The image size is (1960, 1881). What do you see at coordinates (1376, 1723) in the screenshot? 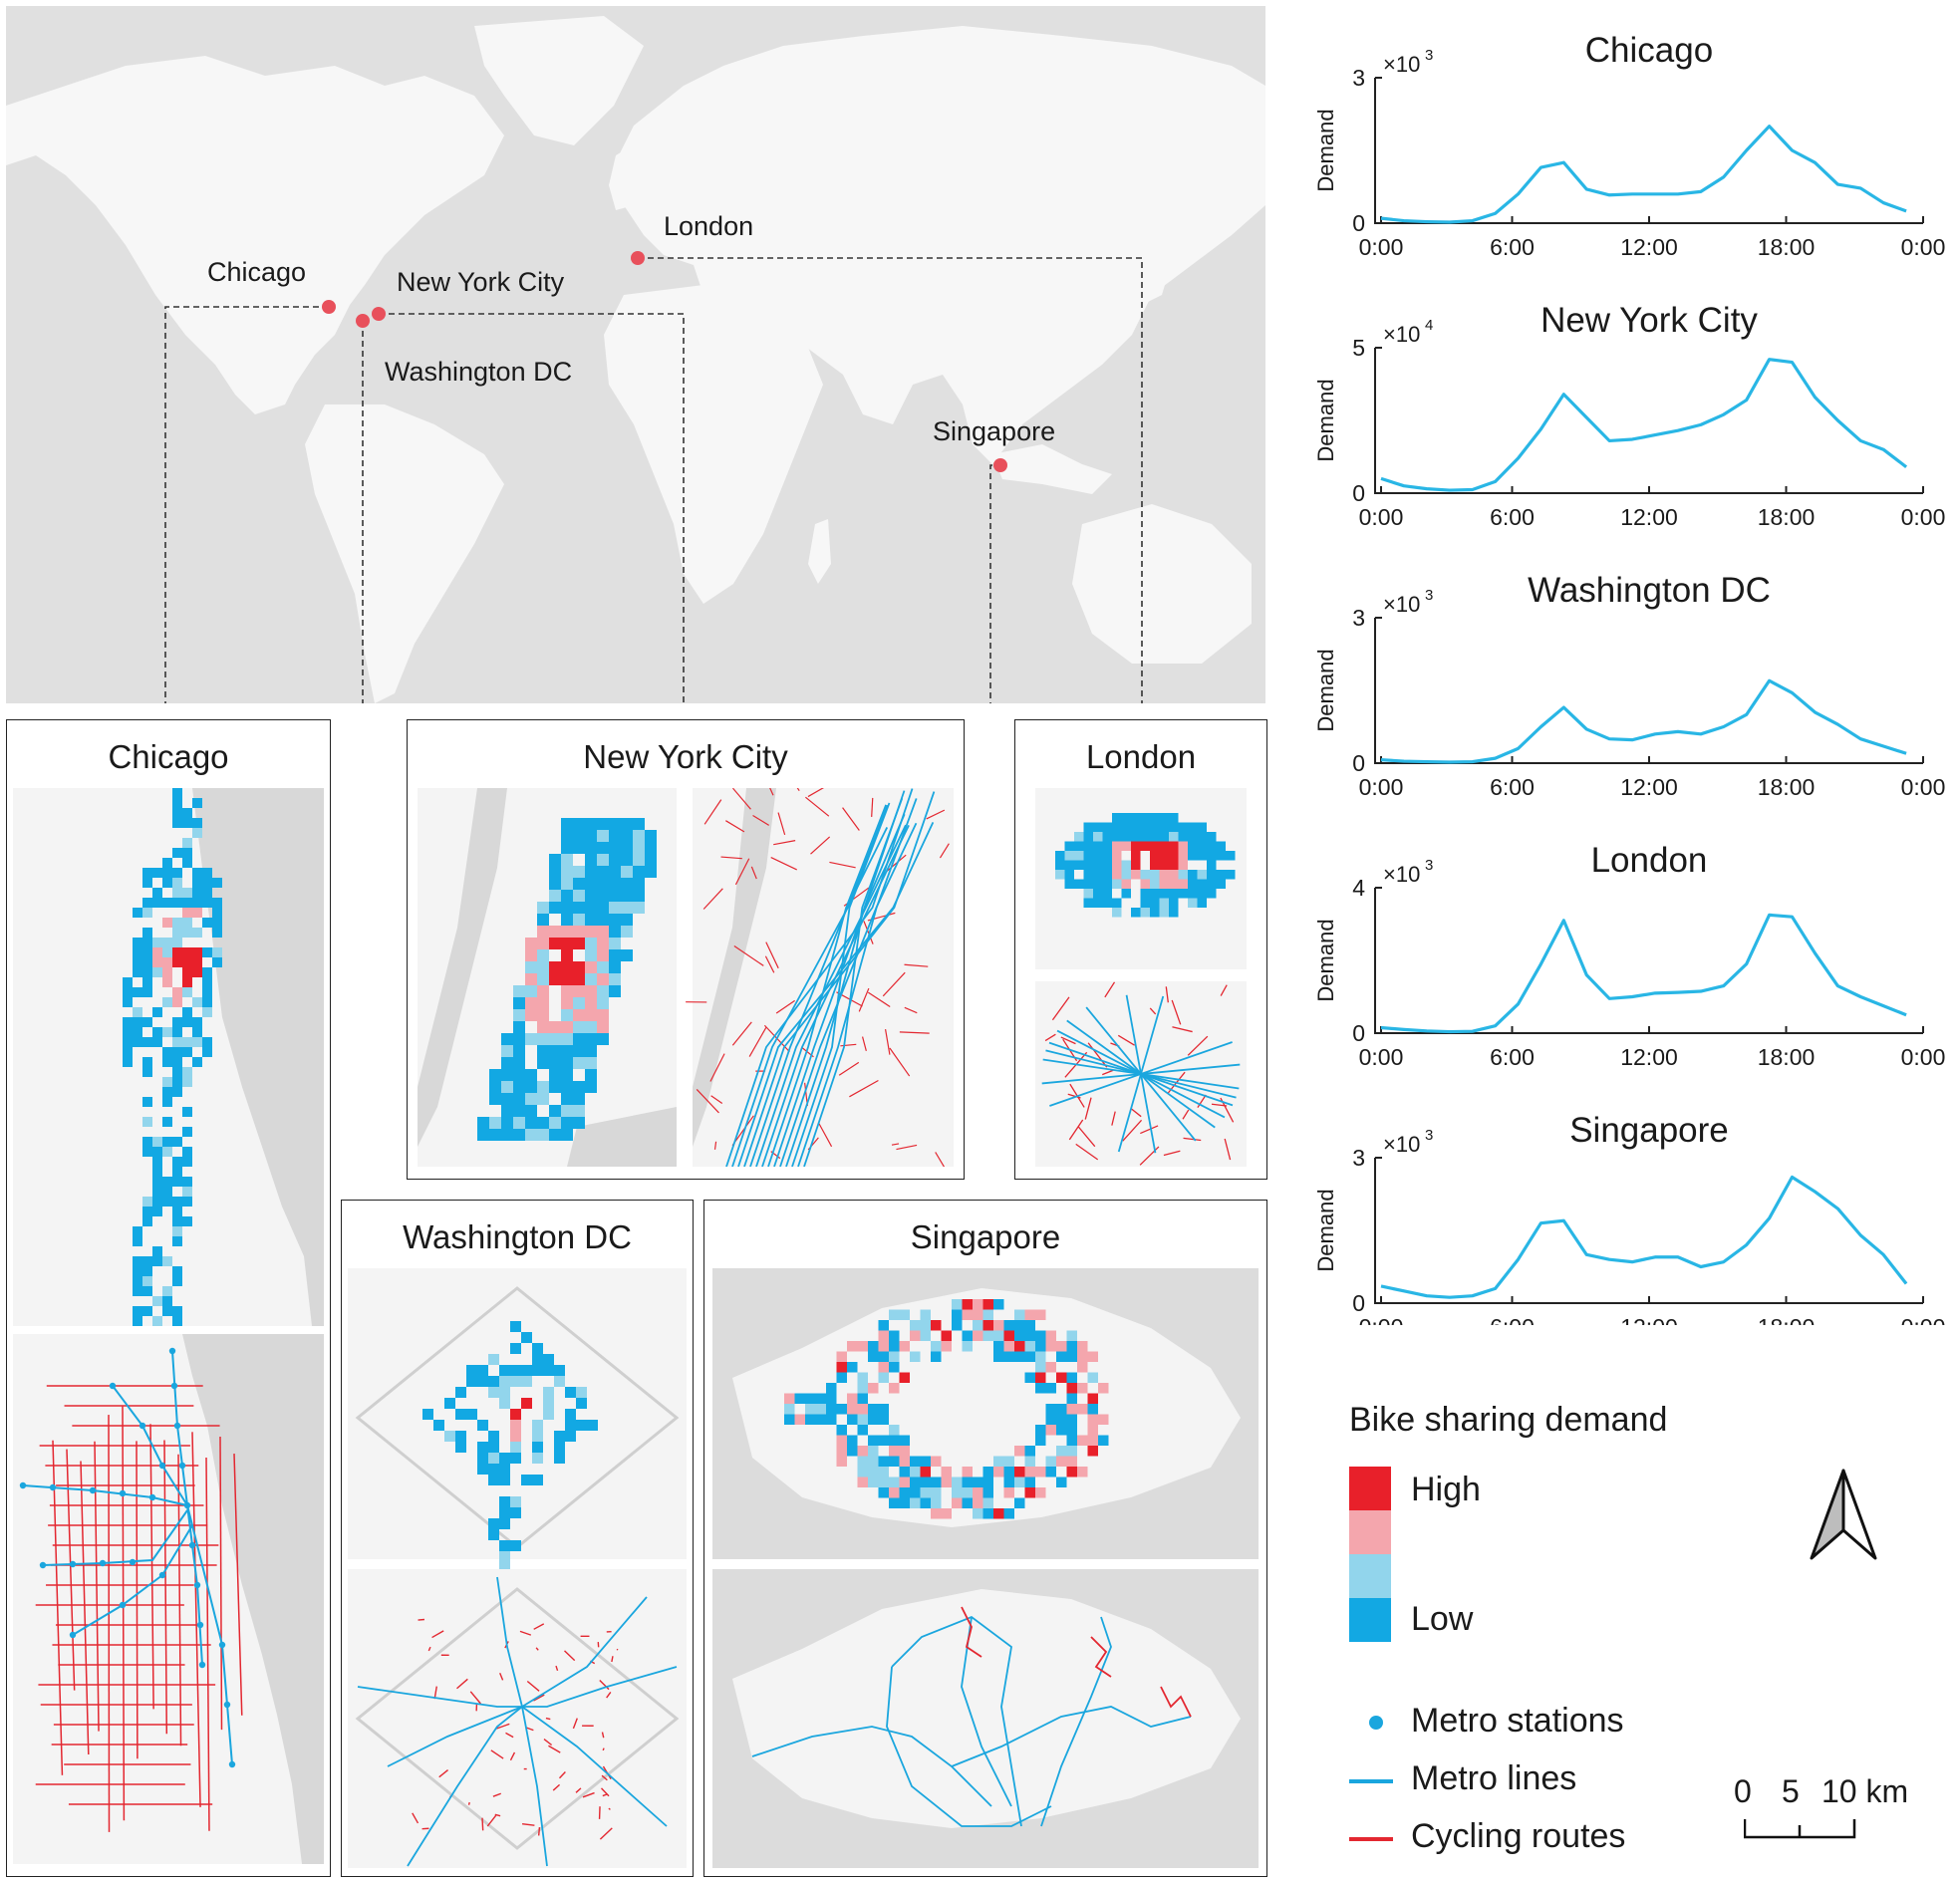
I see `metro-stations-symbol` at bounding box center [1376, 1723].